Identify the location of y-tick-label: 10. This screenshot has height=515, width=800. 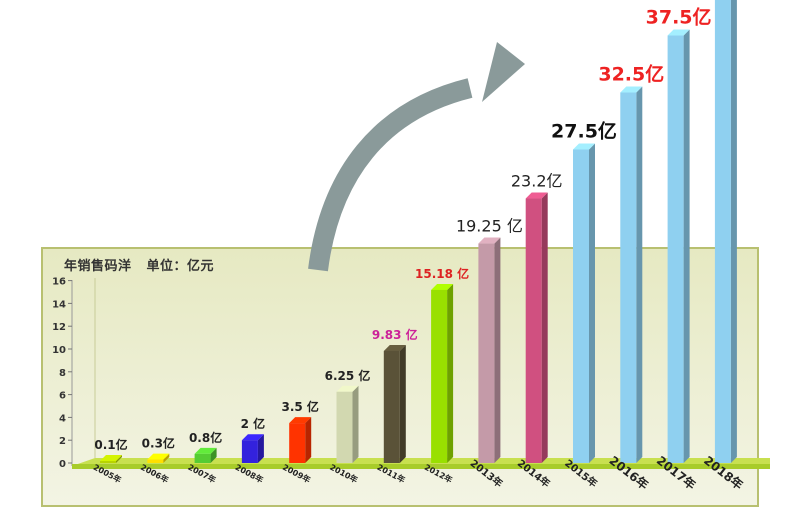
(59, 350).